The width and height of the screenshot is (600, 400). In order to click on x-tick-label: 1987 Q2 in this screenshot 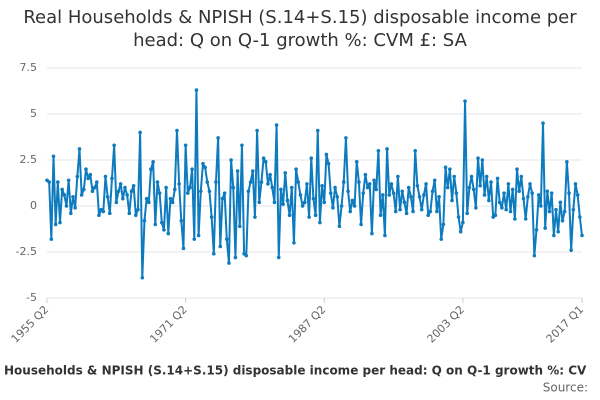, I will do `click(307, 324)`.